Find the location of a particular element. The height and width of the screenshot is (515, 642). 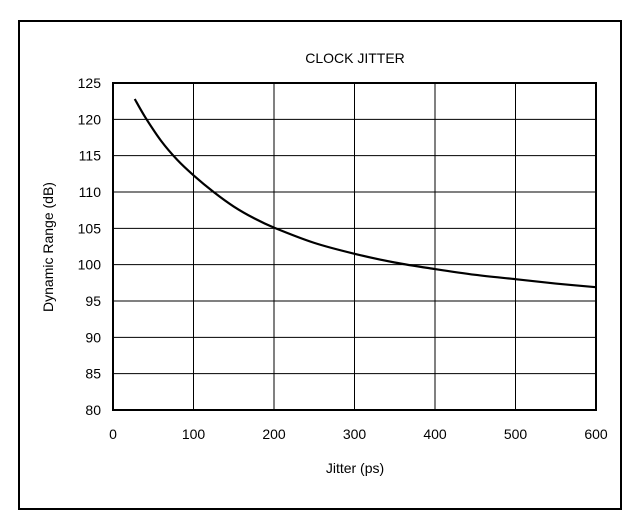

x-axis-label: Jitter (ps) is located at coordinates (355, 468).